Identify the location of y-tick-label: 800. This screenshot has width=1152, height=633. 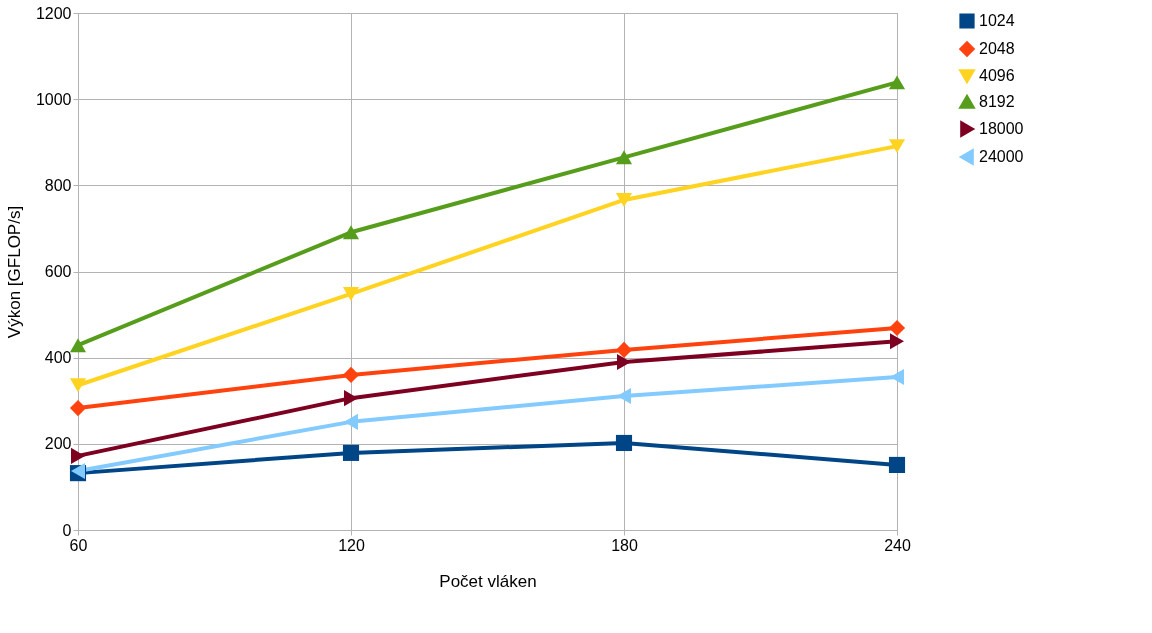
(58, 185).